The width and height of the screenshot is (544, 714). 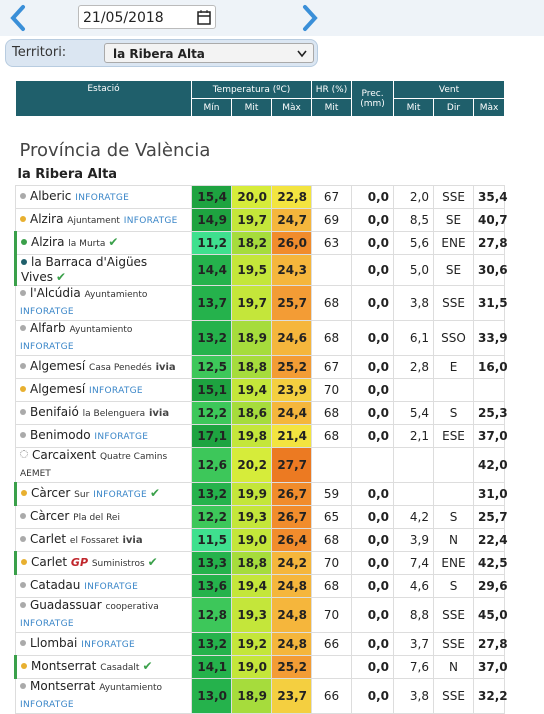 I want to click on station-cell: Montserrat Ayuntamiento INFORATGE, so click(x=103, y=696).